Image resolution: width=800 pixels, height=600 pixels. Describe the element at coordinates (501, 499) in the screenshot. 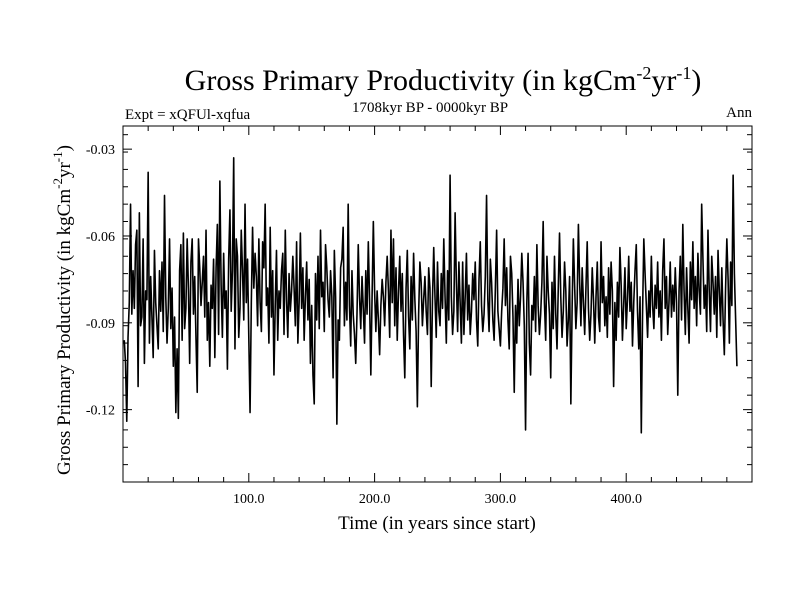

I see `x-tick-label: 300.0` at that location.